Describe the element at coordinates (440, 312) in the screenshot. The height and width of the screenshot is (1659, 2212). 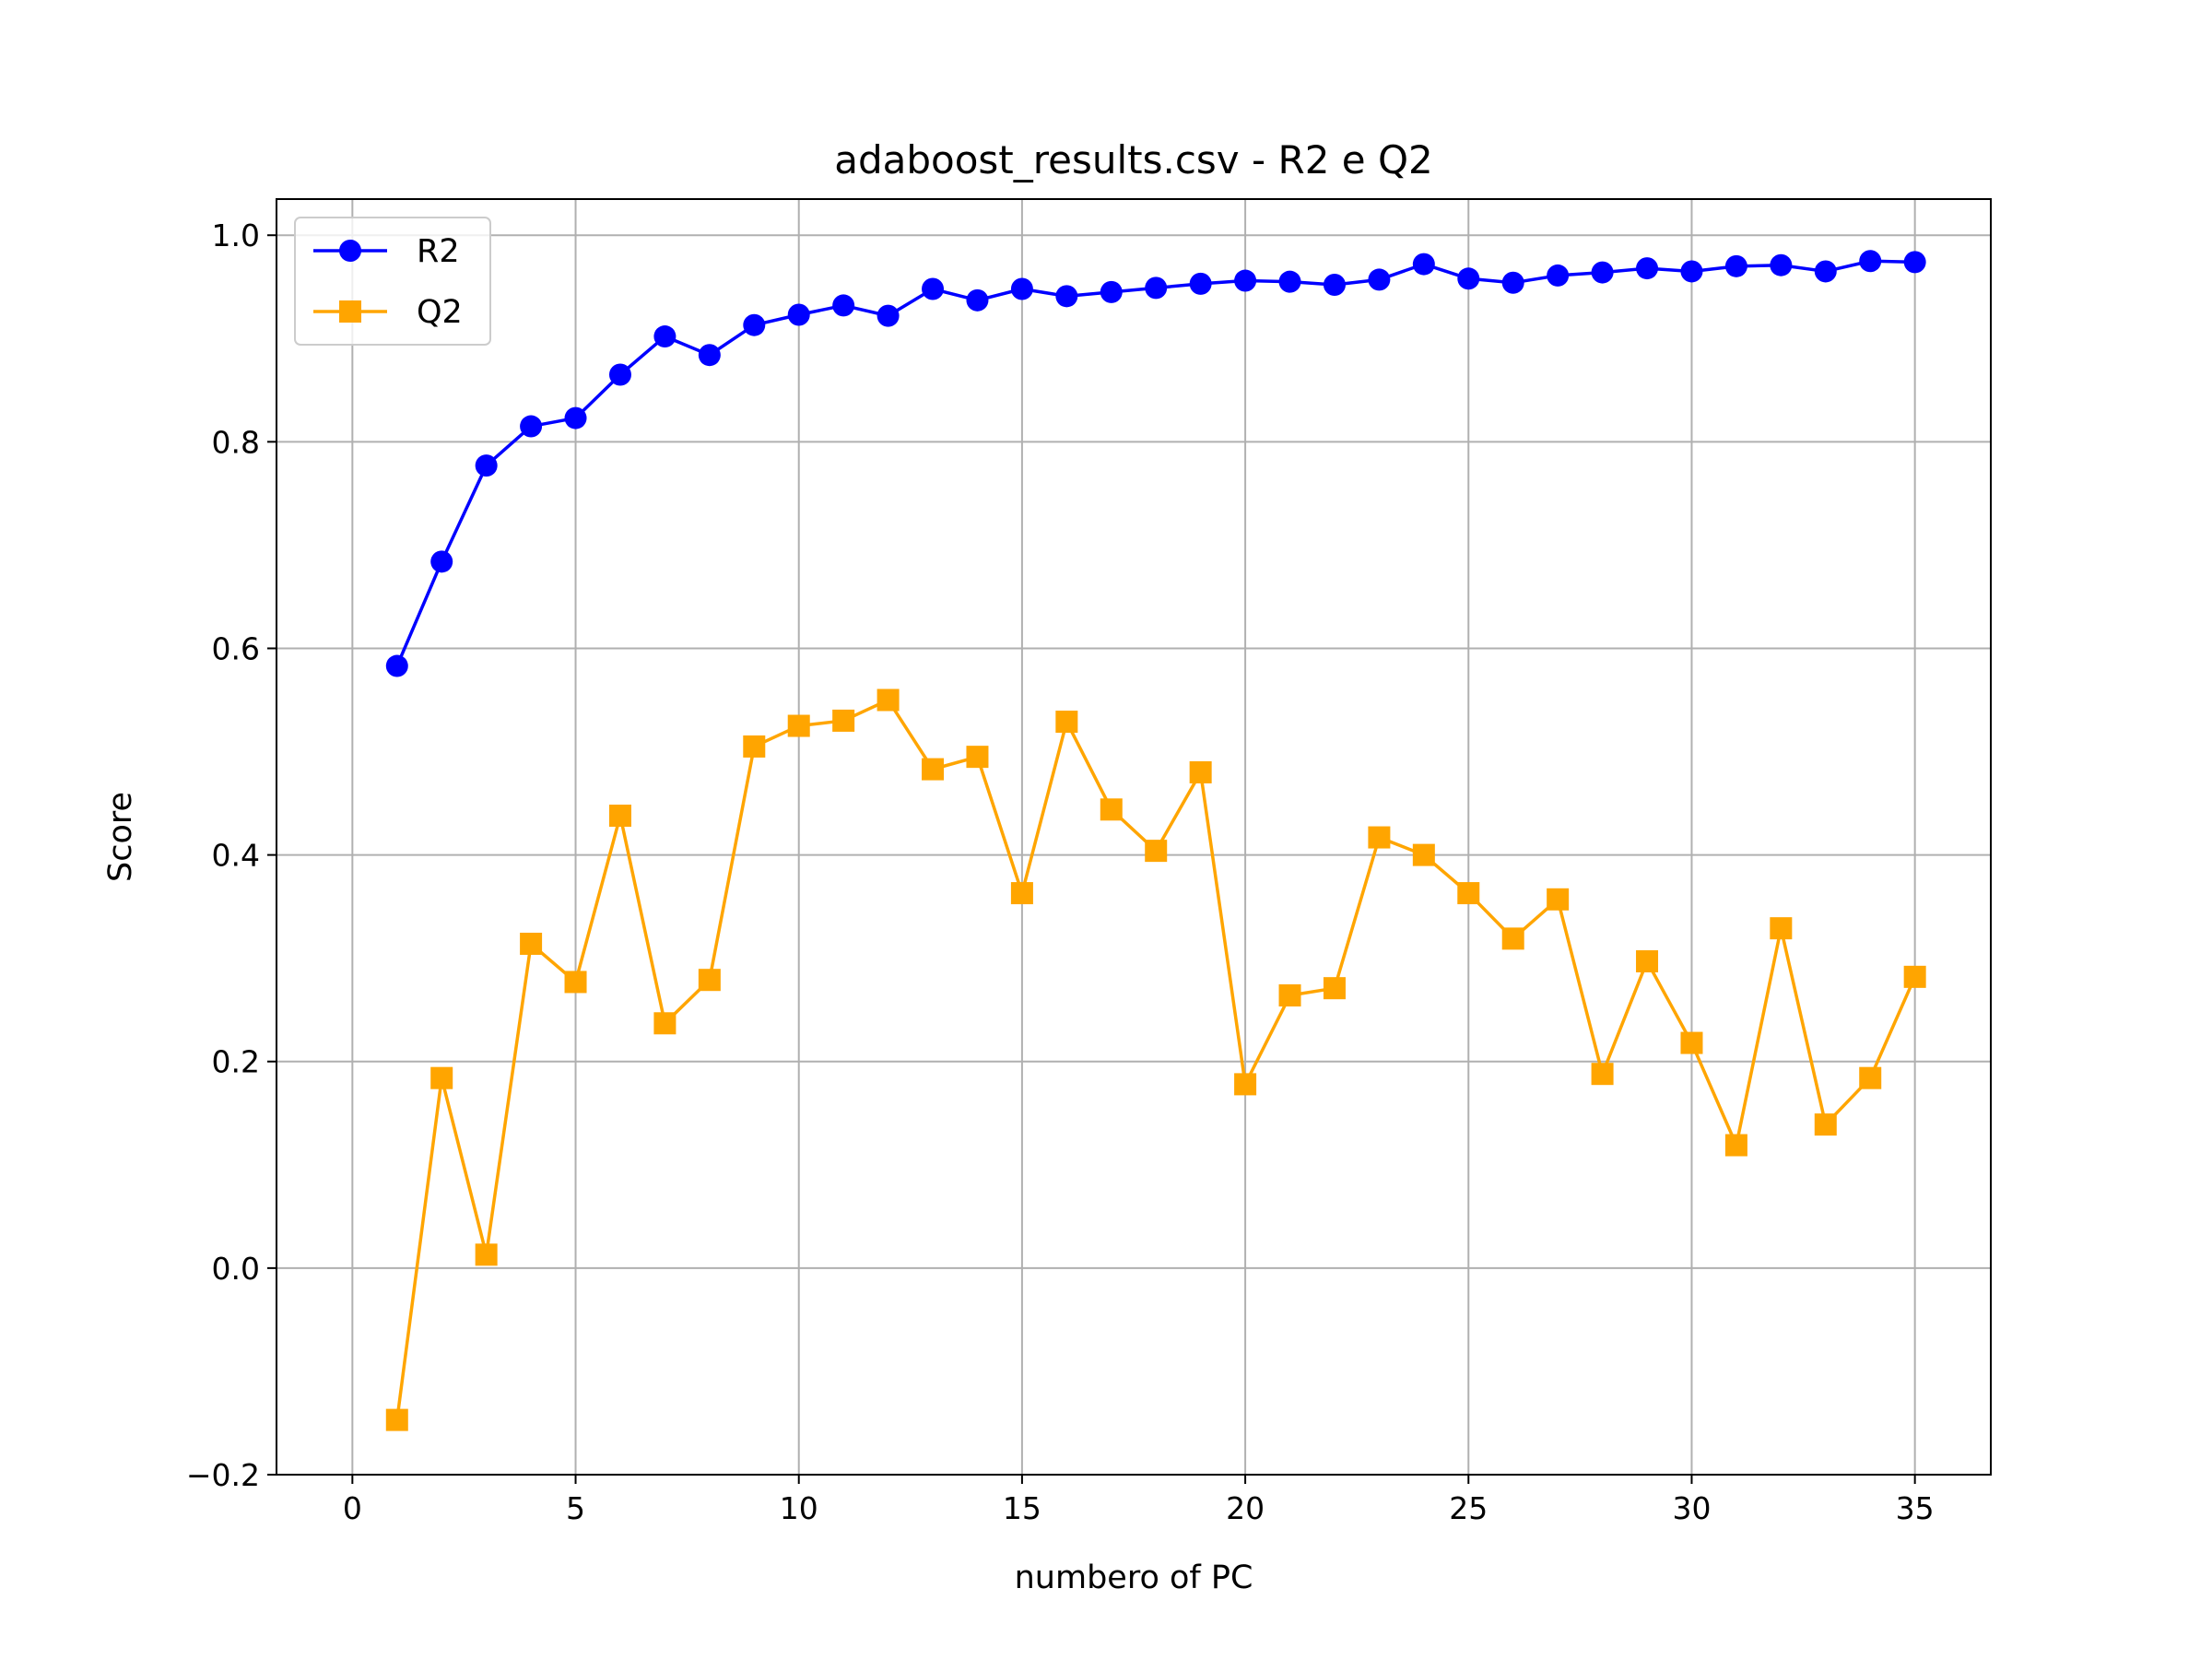
I see `legend-label-q2: Q2` at that location.